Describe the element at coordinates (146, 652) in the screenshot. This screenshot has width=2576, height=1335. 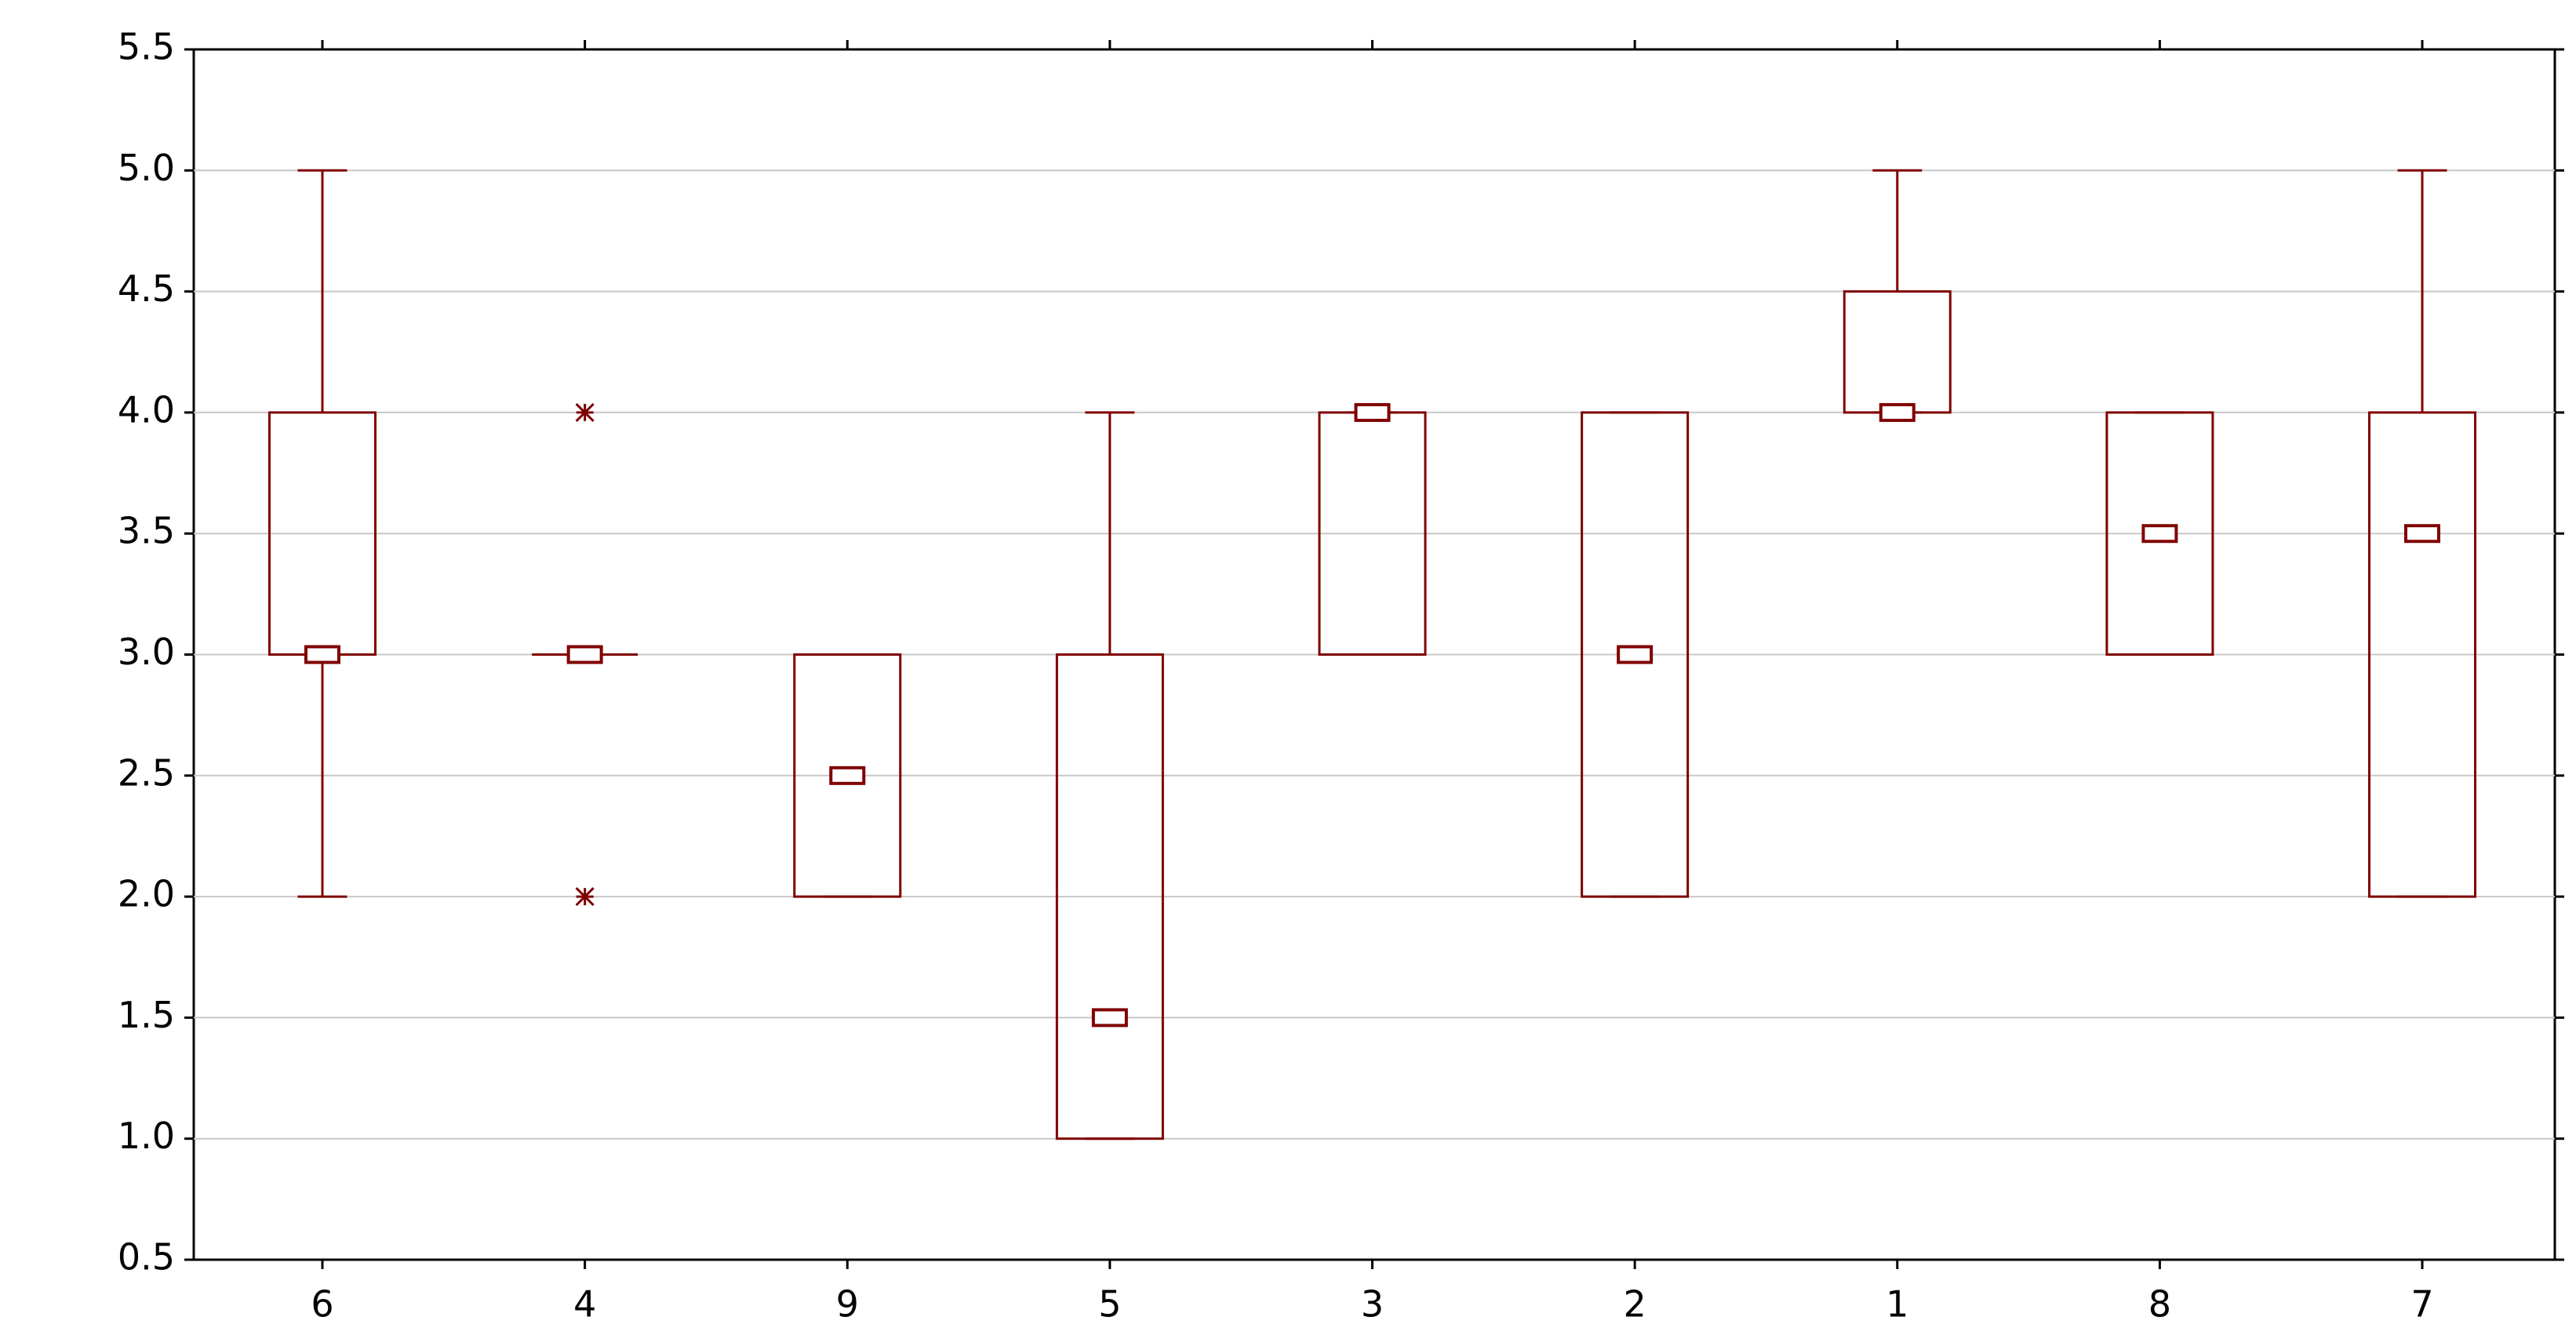
I see `y-tick-label: 3.0` at that location.